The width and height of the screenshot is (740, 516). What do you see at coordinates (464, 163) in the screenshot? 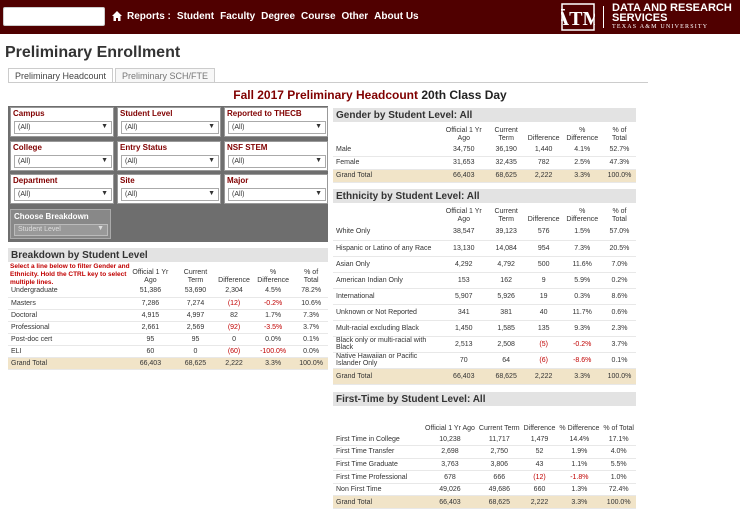
I see `cell-value: 31,653` at bounding box center [464, 163].